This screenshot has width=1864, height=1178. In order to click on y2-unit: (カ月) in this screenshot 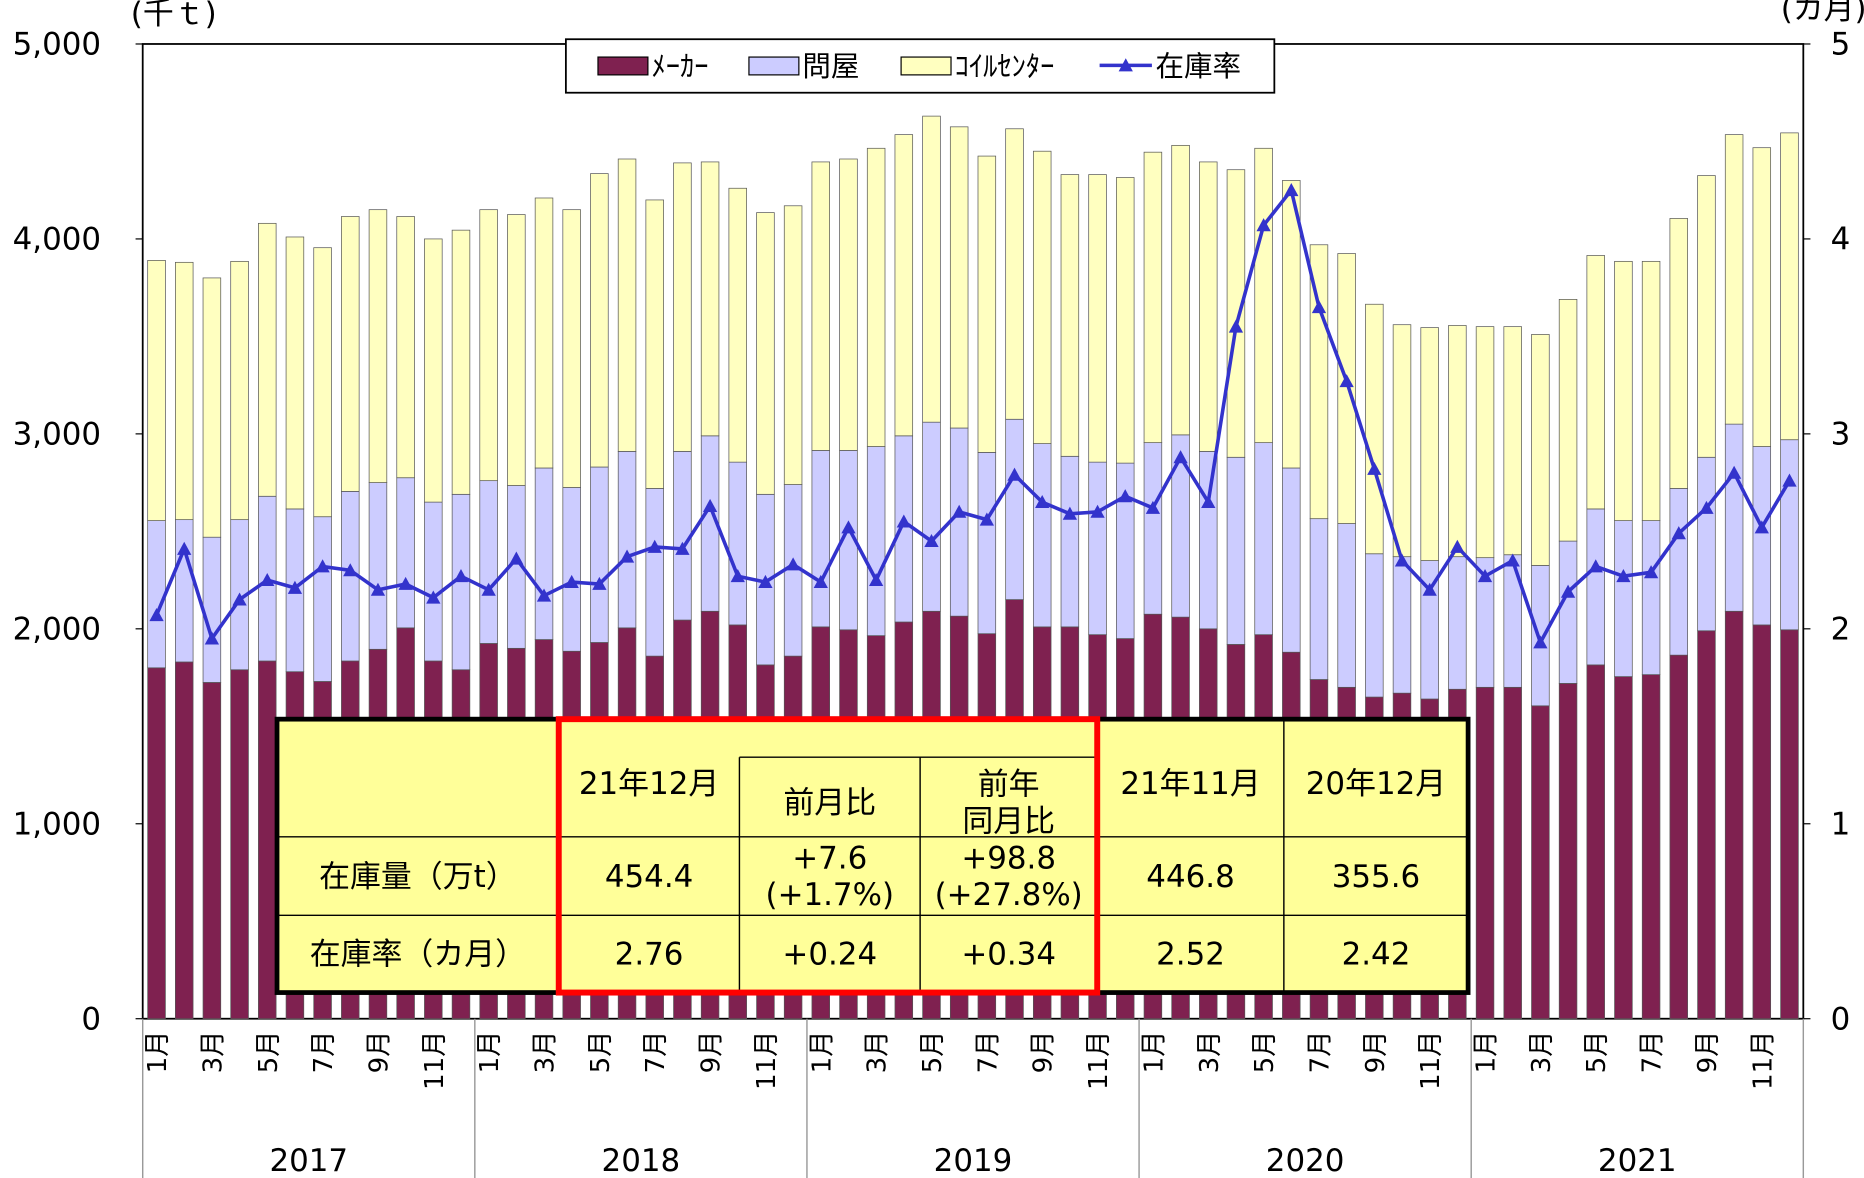, I will do `click(1822, 13)`.